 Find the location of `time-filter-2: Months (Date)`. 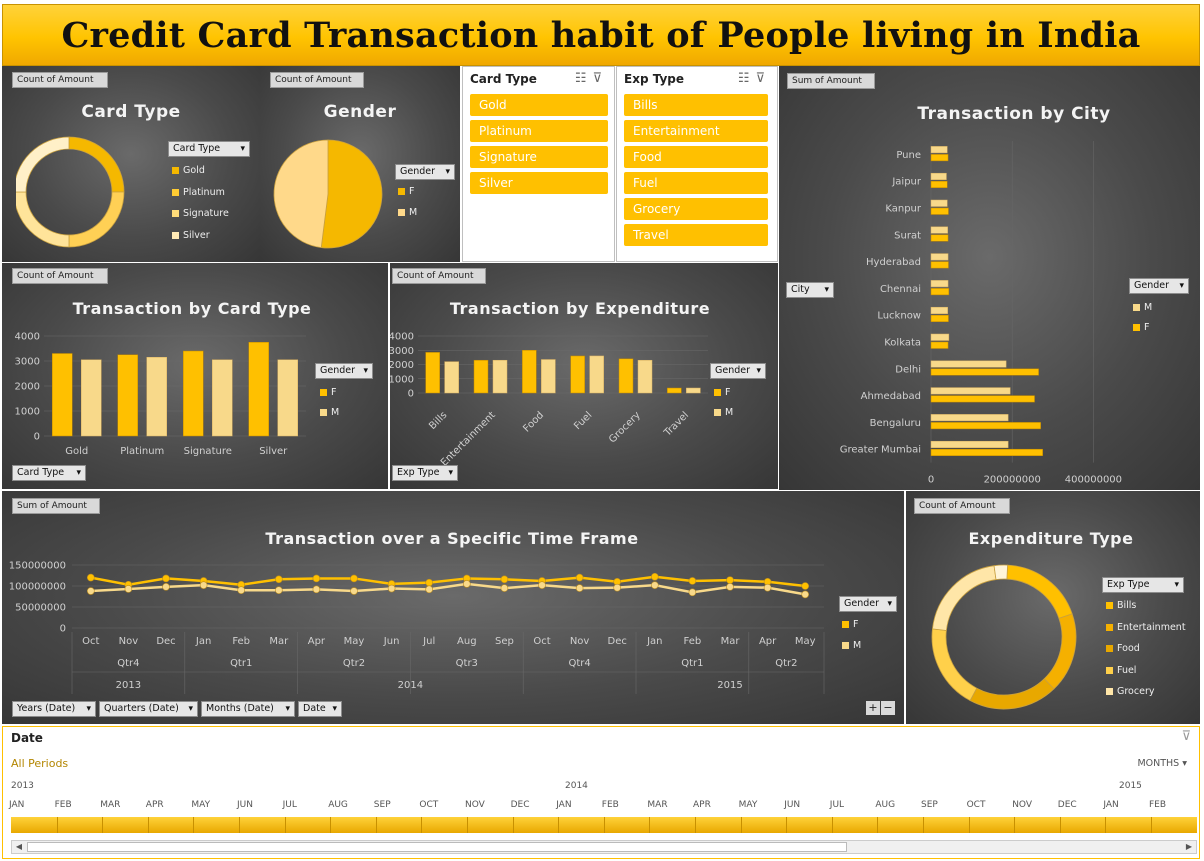

time-filter-2: Months (Date) is located at coordinates (248, 709).